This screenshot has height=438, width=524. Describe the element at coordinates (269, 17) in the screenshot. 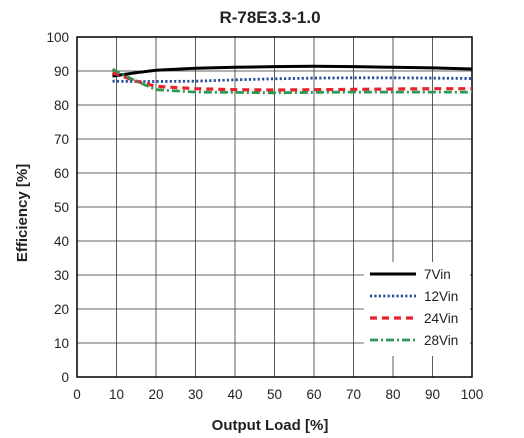

I see `chart-title: R-78E3.3-1.0` at that location.